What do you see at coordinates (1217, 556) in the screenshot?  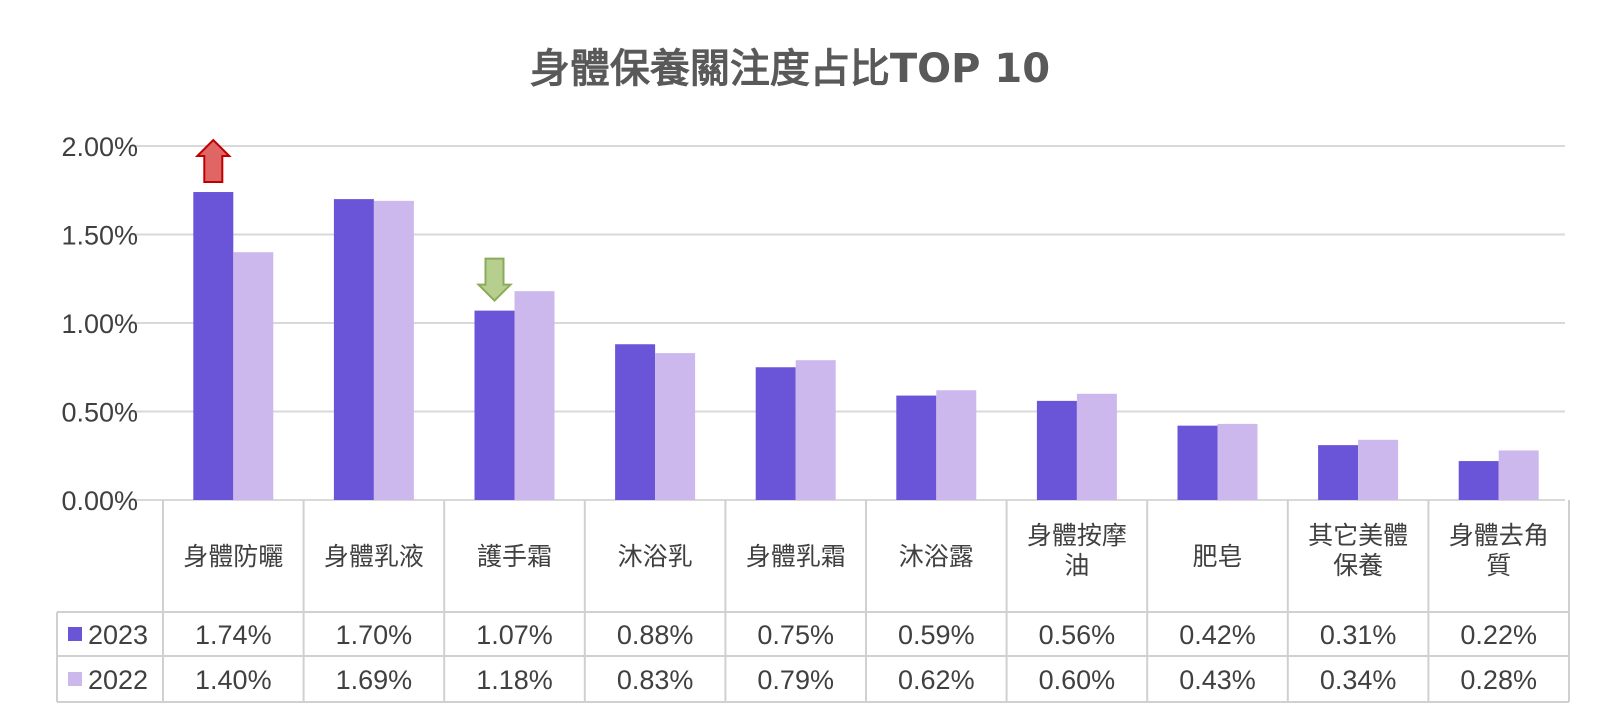 I see `category-label: 肥皂` at bounding box center [1217, 556].